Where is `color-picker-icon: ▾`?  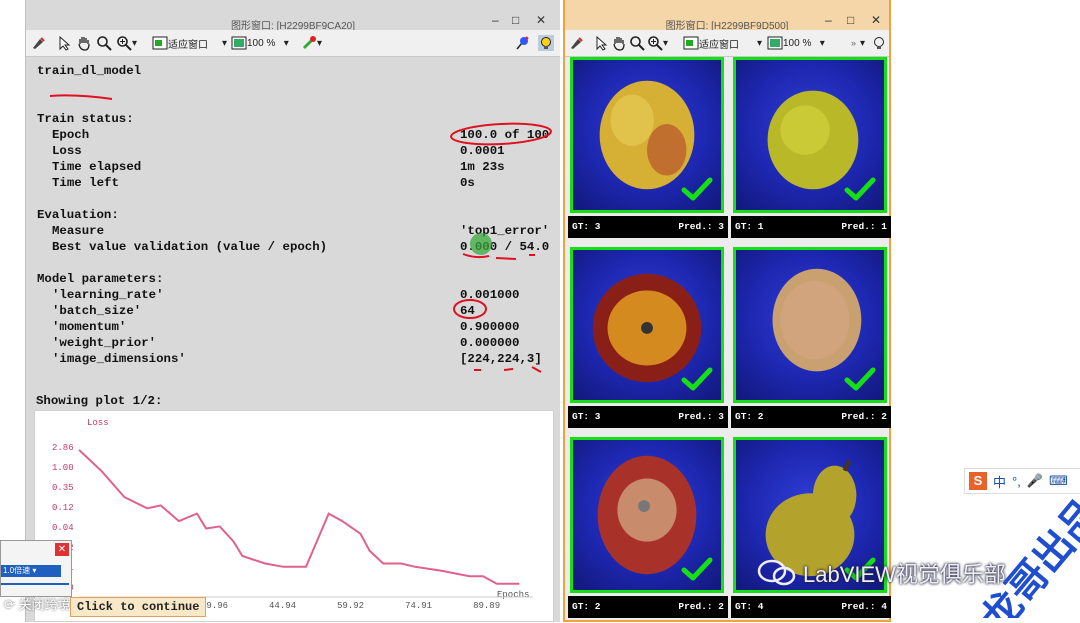 color-picker-icon: ▾ is located at coordinates (311, 43).